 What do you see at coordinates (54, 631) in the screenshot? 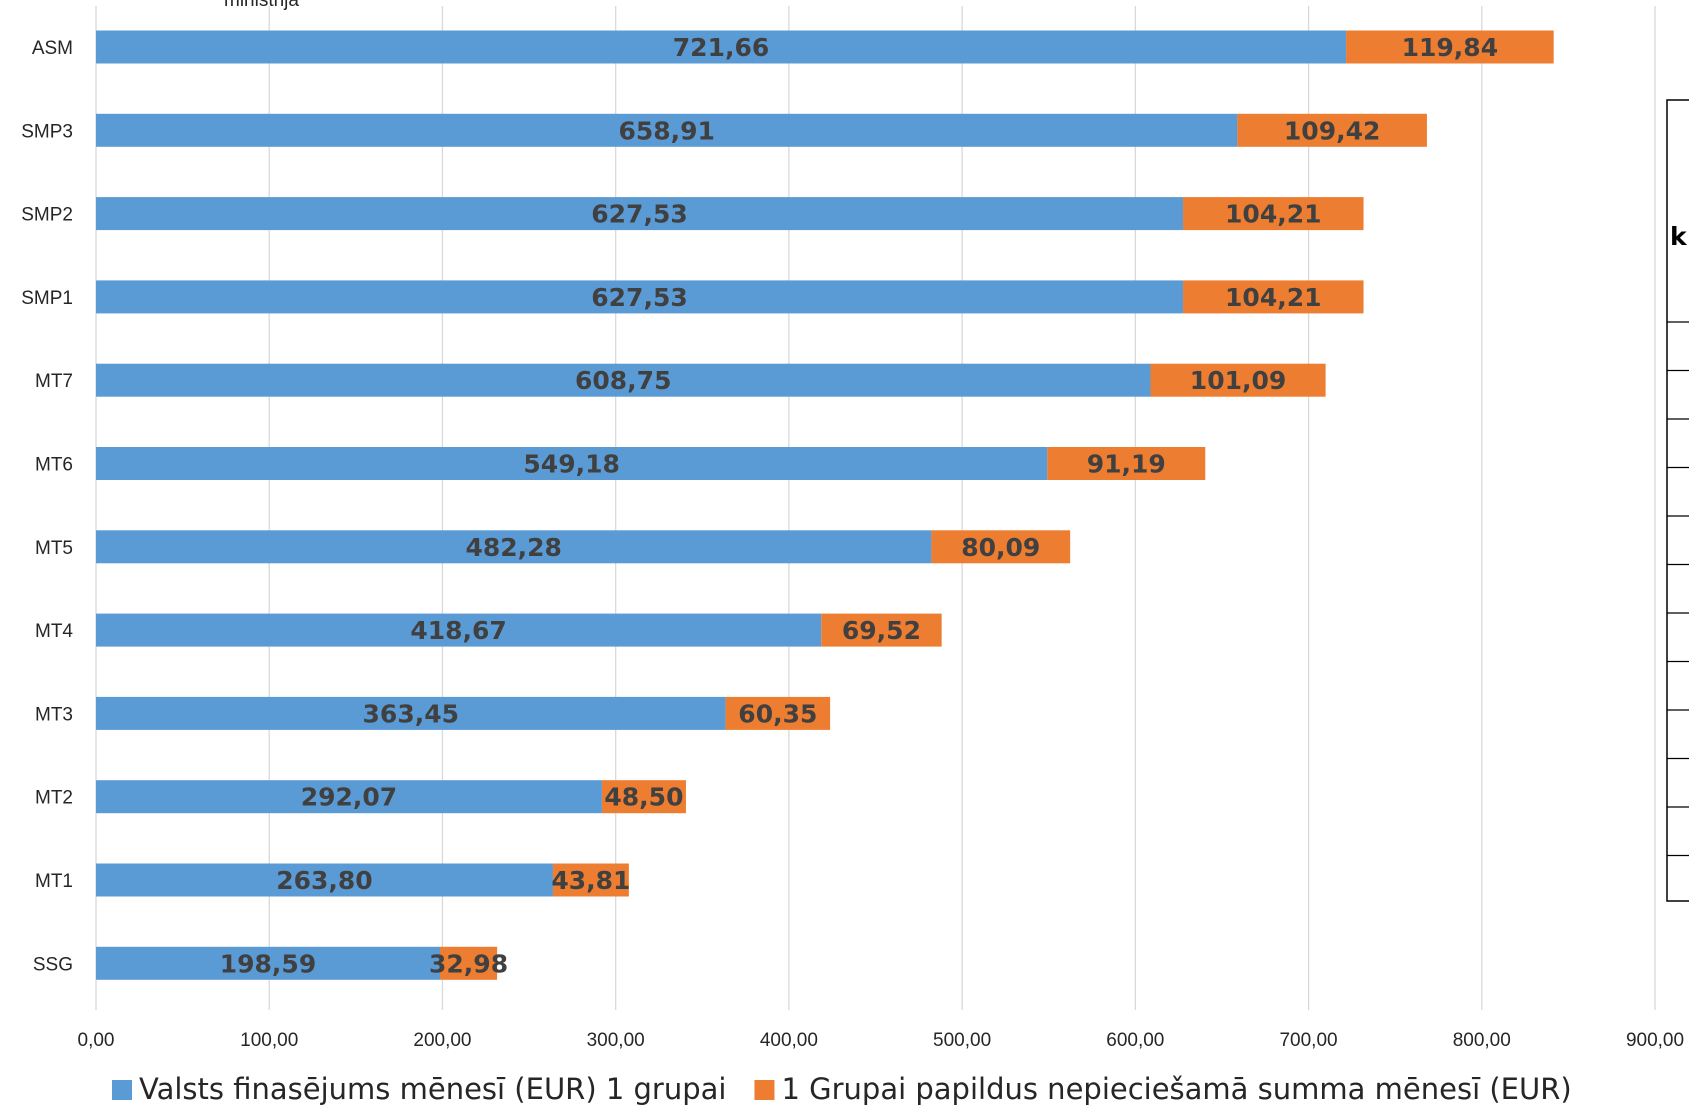
I see `category-label: MT4` at bounding box center [54, 631].